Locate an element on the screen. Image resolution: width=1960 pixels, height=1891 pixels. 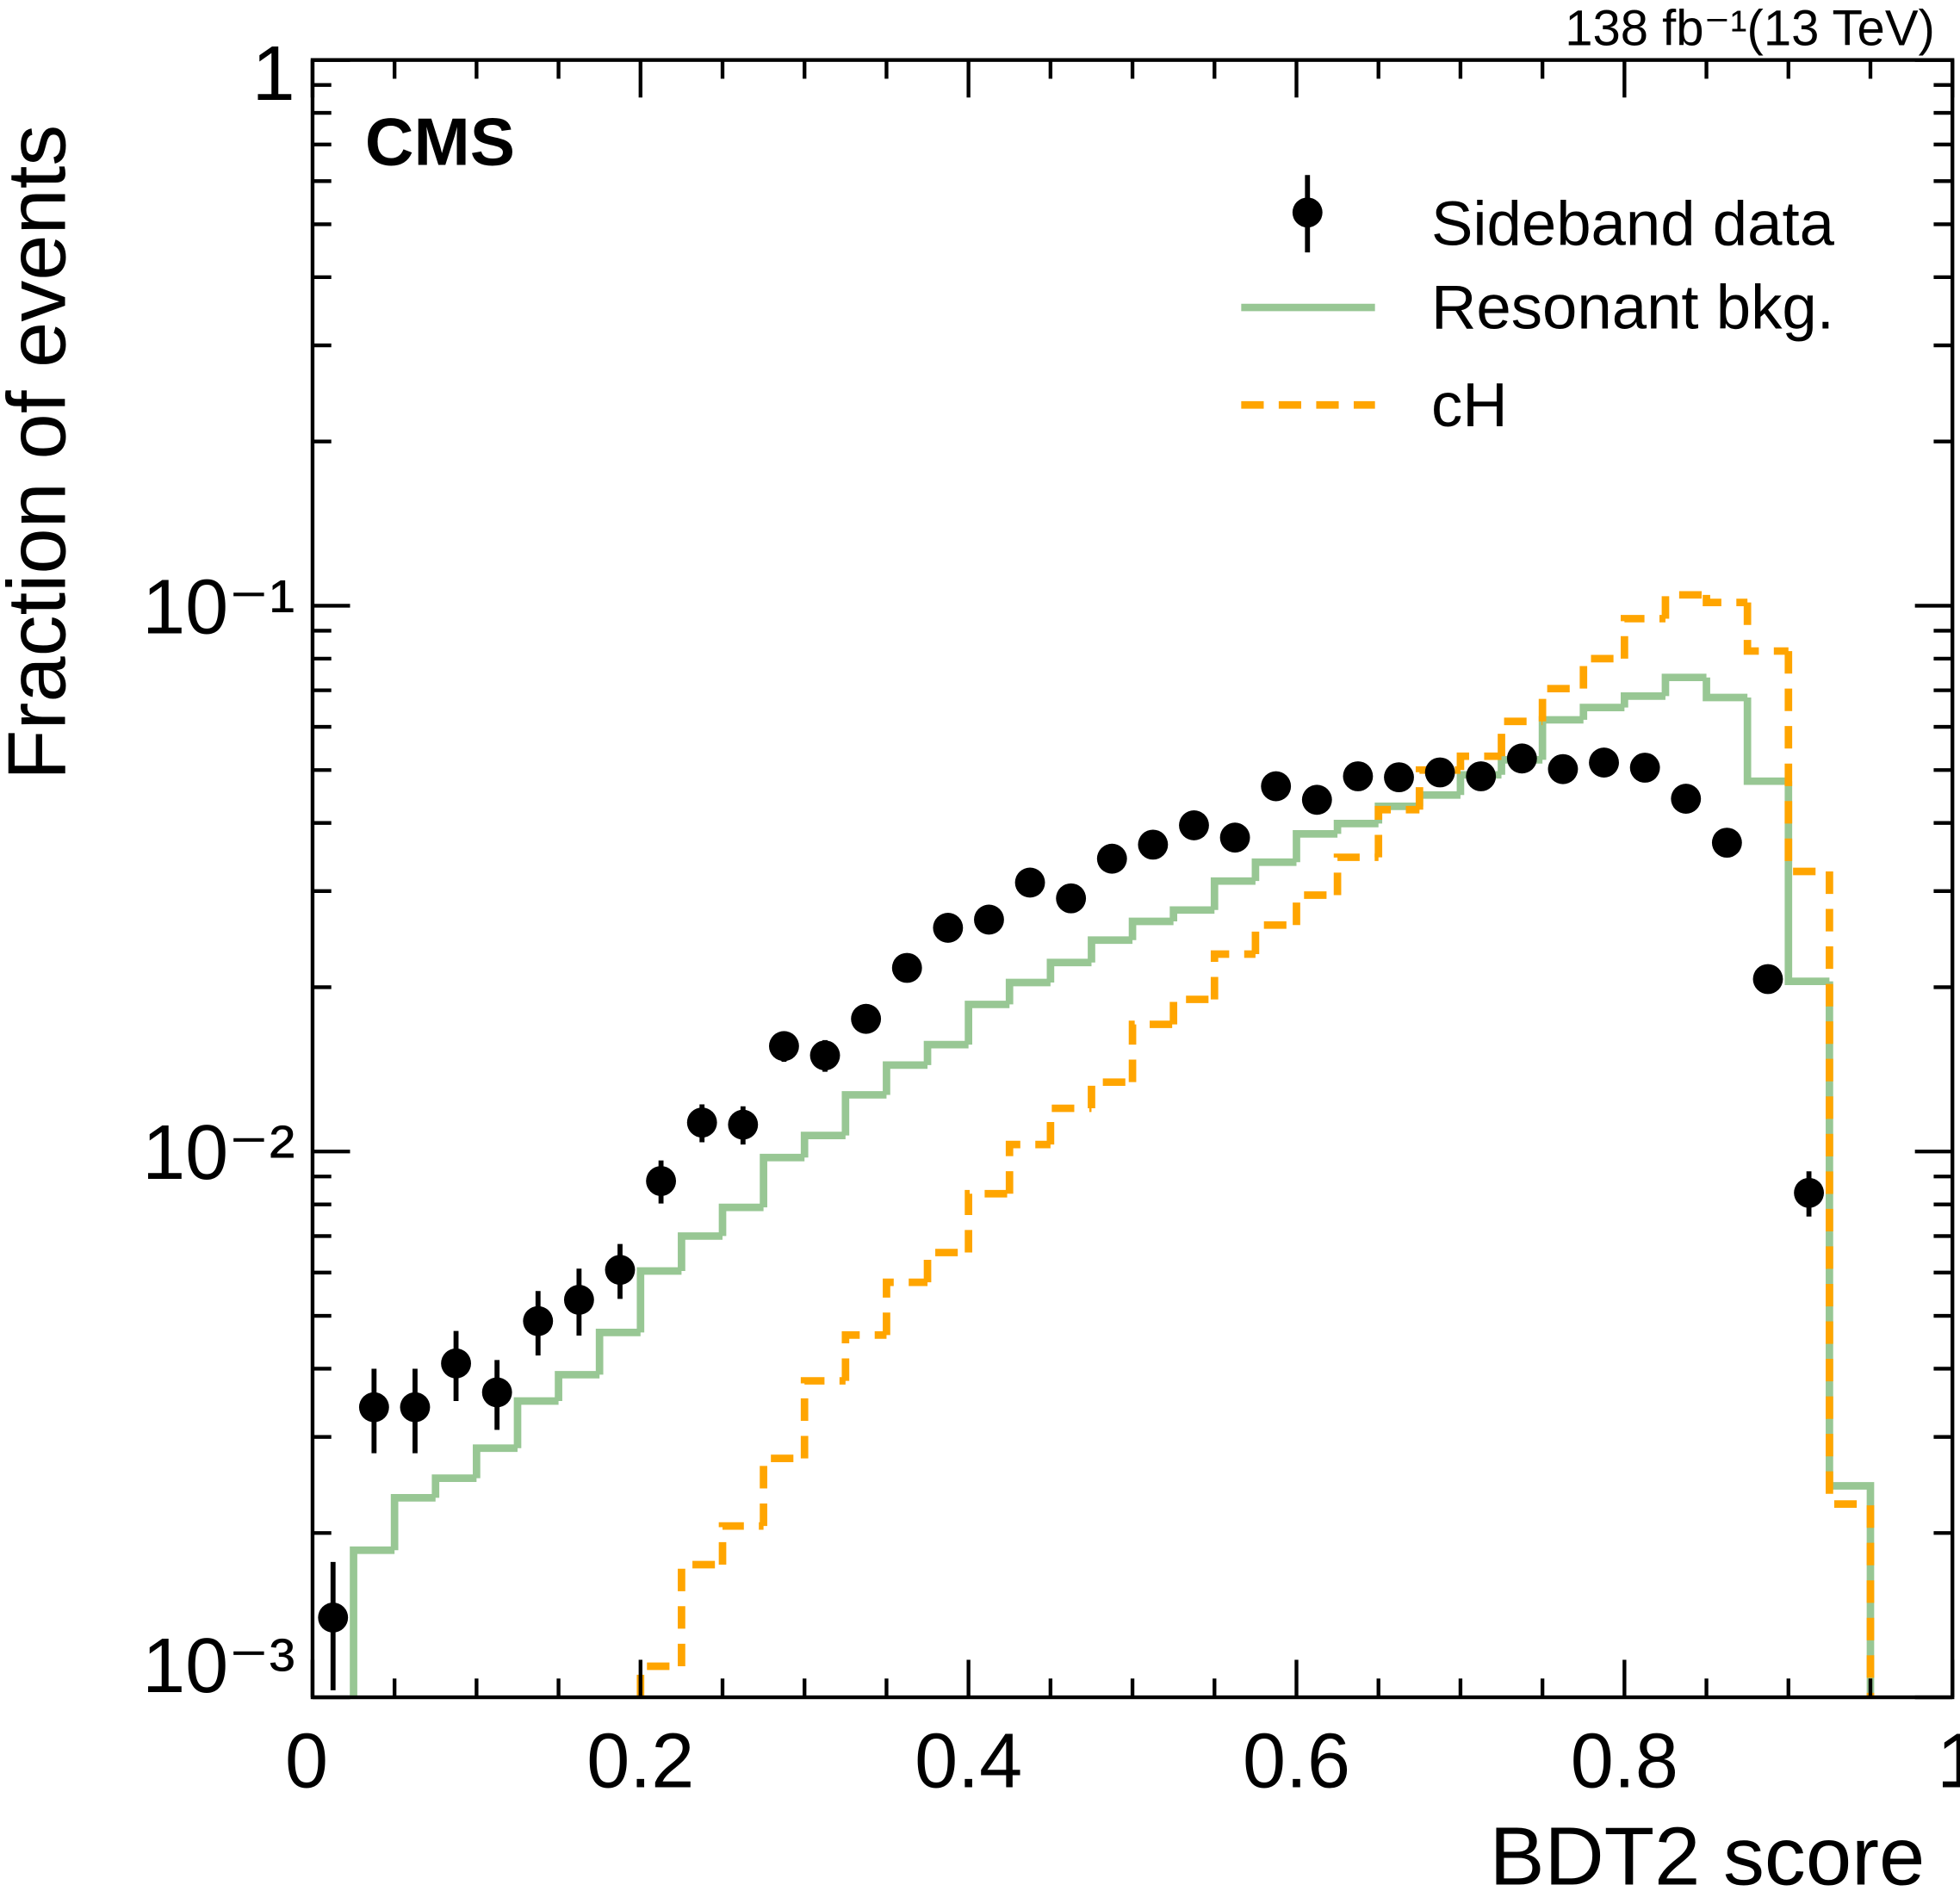
y-tick-label: 10⁻² is located at coordinates (218, 1153).